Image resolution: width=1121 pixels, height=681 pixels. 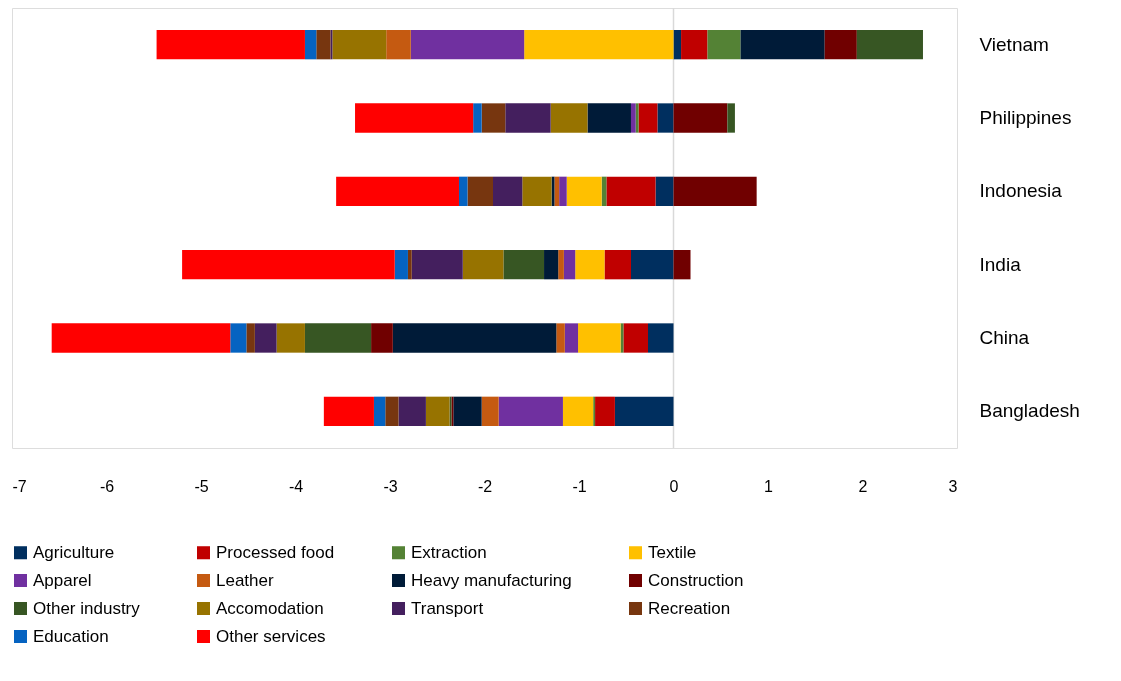 What do you see at coordinates (1021, 191) in the screenshot?
I see `y-tick-label: Indonesia` at bounding box center [1021, 191].